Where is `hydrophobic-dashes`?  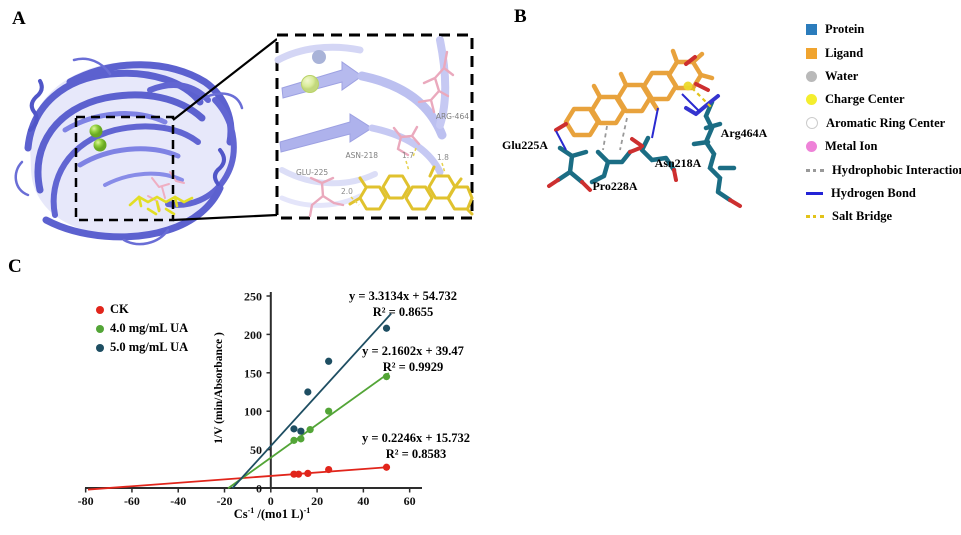
hydrophobic-dashes is located at coordinates (615, 134).